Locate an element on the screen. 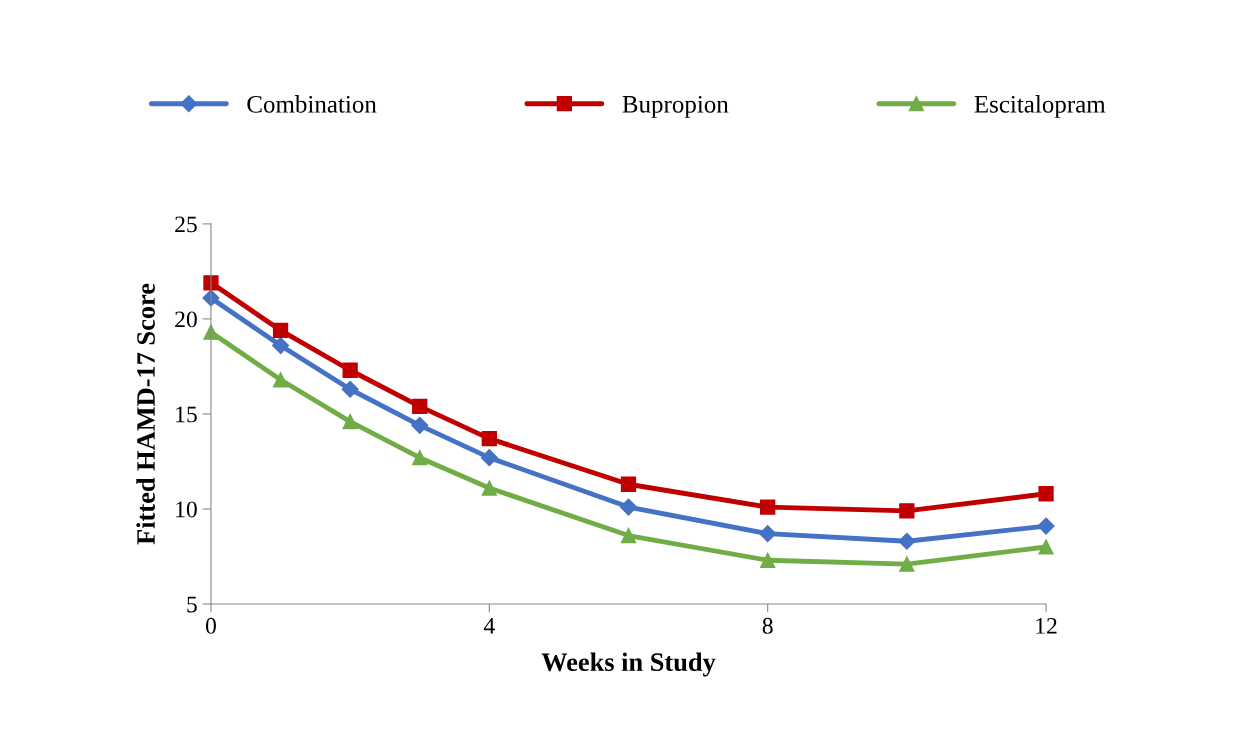 The image size is (1252, 738). legend-label: Escitalopram is located at coordinates (1040, 106).